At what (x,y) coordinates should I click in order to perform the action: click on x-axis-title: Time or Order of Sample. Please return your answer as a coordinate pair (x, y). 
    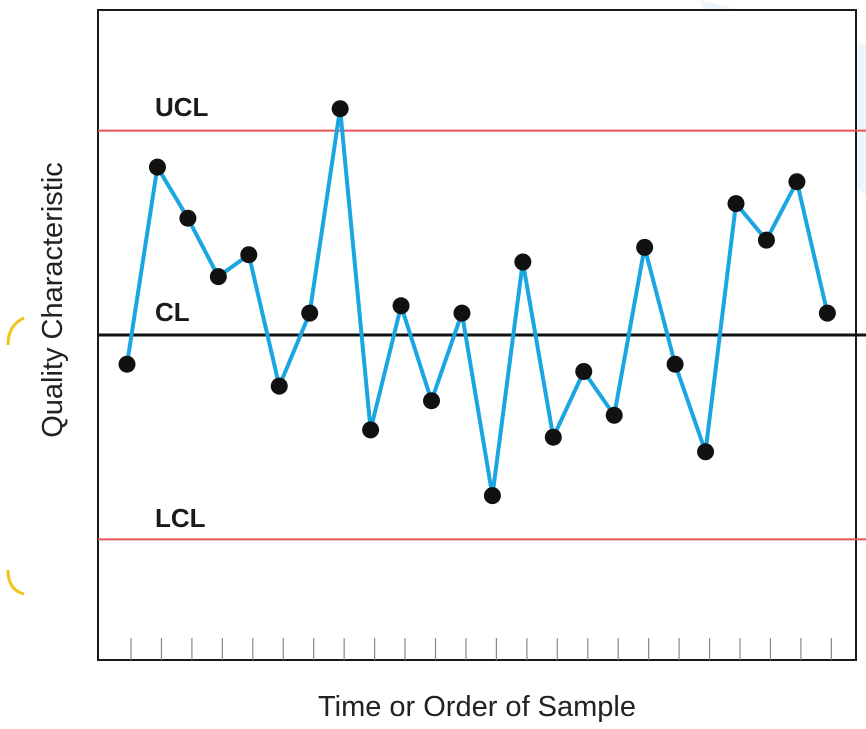
    Looking at the image, I should click on (477, 707).